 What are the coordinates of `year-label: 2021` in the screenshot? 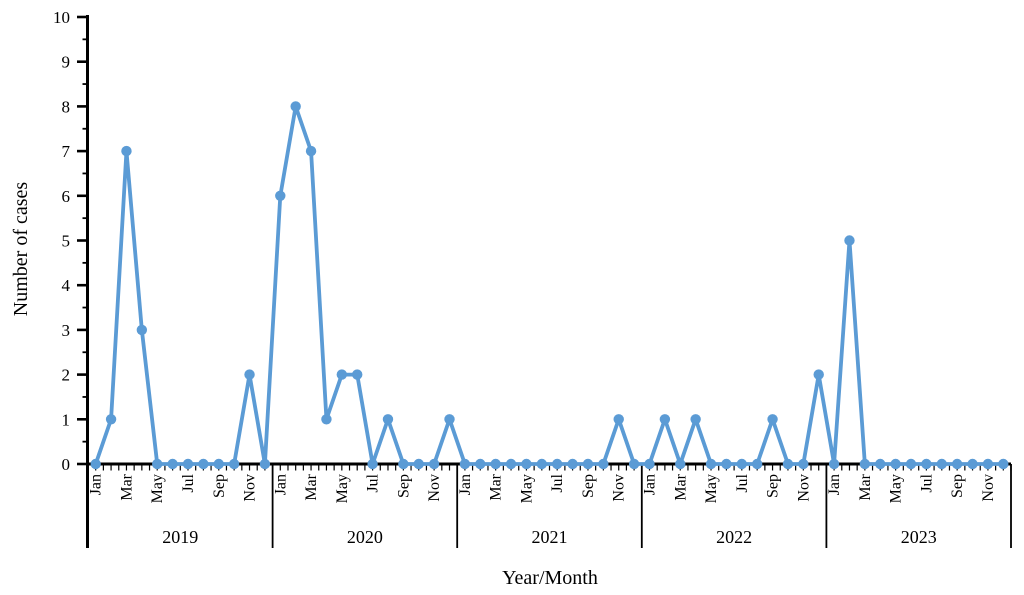 It's located at (550, 537).